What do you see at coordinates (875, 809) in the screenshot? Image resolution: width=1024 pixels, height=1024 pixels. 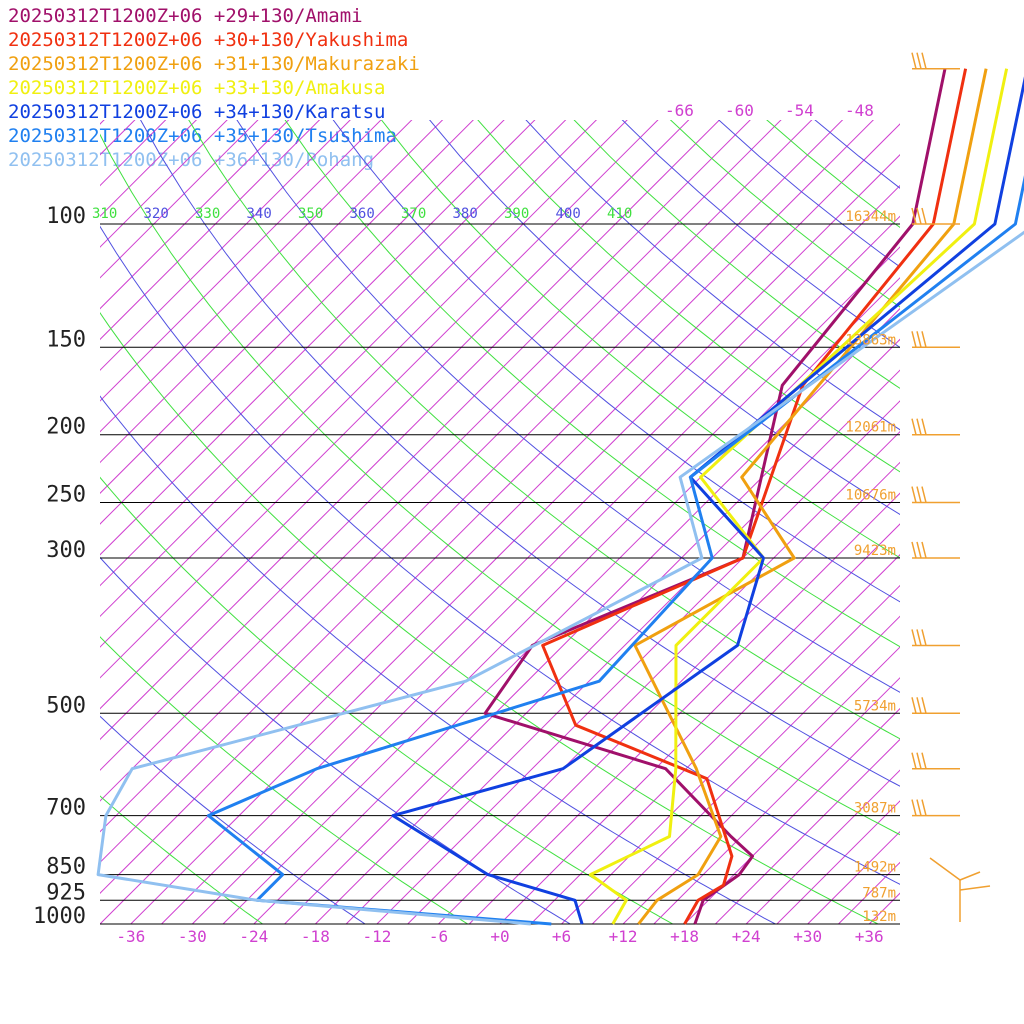 I see `height-label: 3087m` at bounding box center [875, 809].